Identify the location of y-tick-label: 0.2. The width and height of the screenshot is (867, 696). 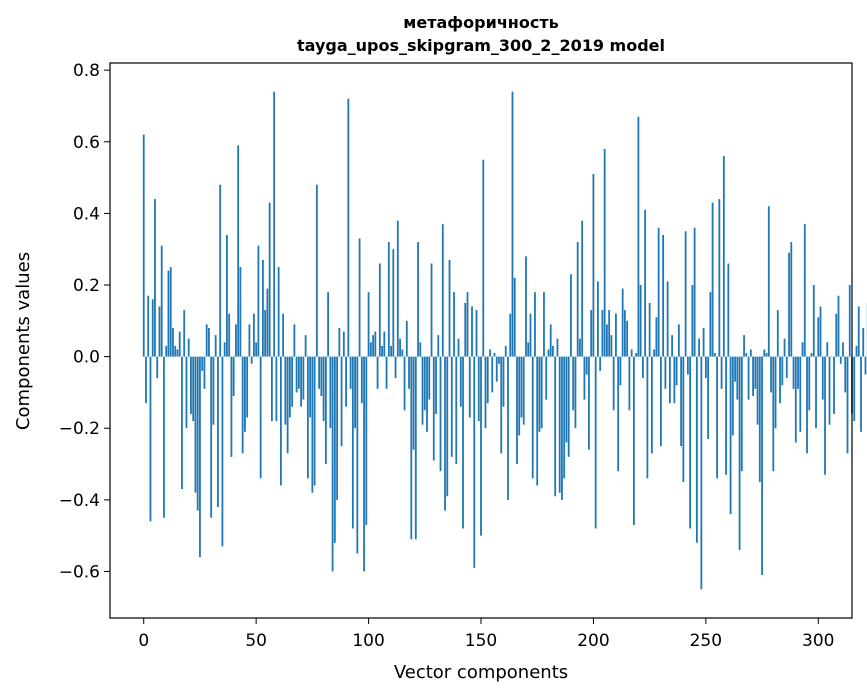
(86, 286).